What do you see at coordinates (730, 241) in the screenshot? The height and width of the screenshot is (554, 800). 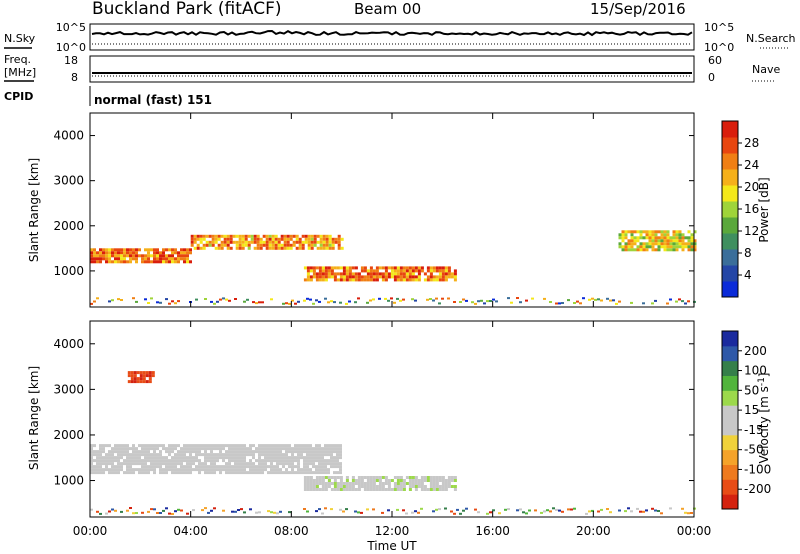 I see `power-colorbar-swatch` at bounding box center [730, 241].